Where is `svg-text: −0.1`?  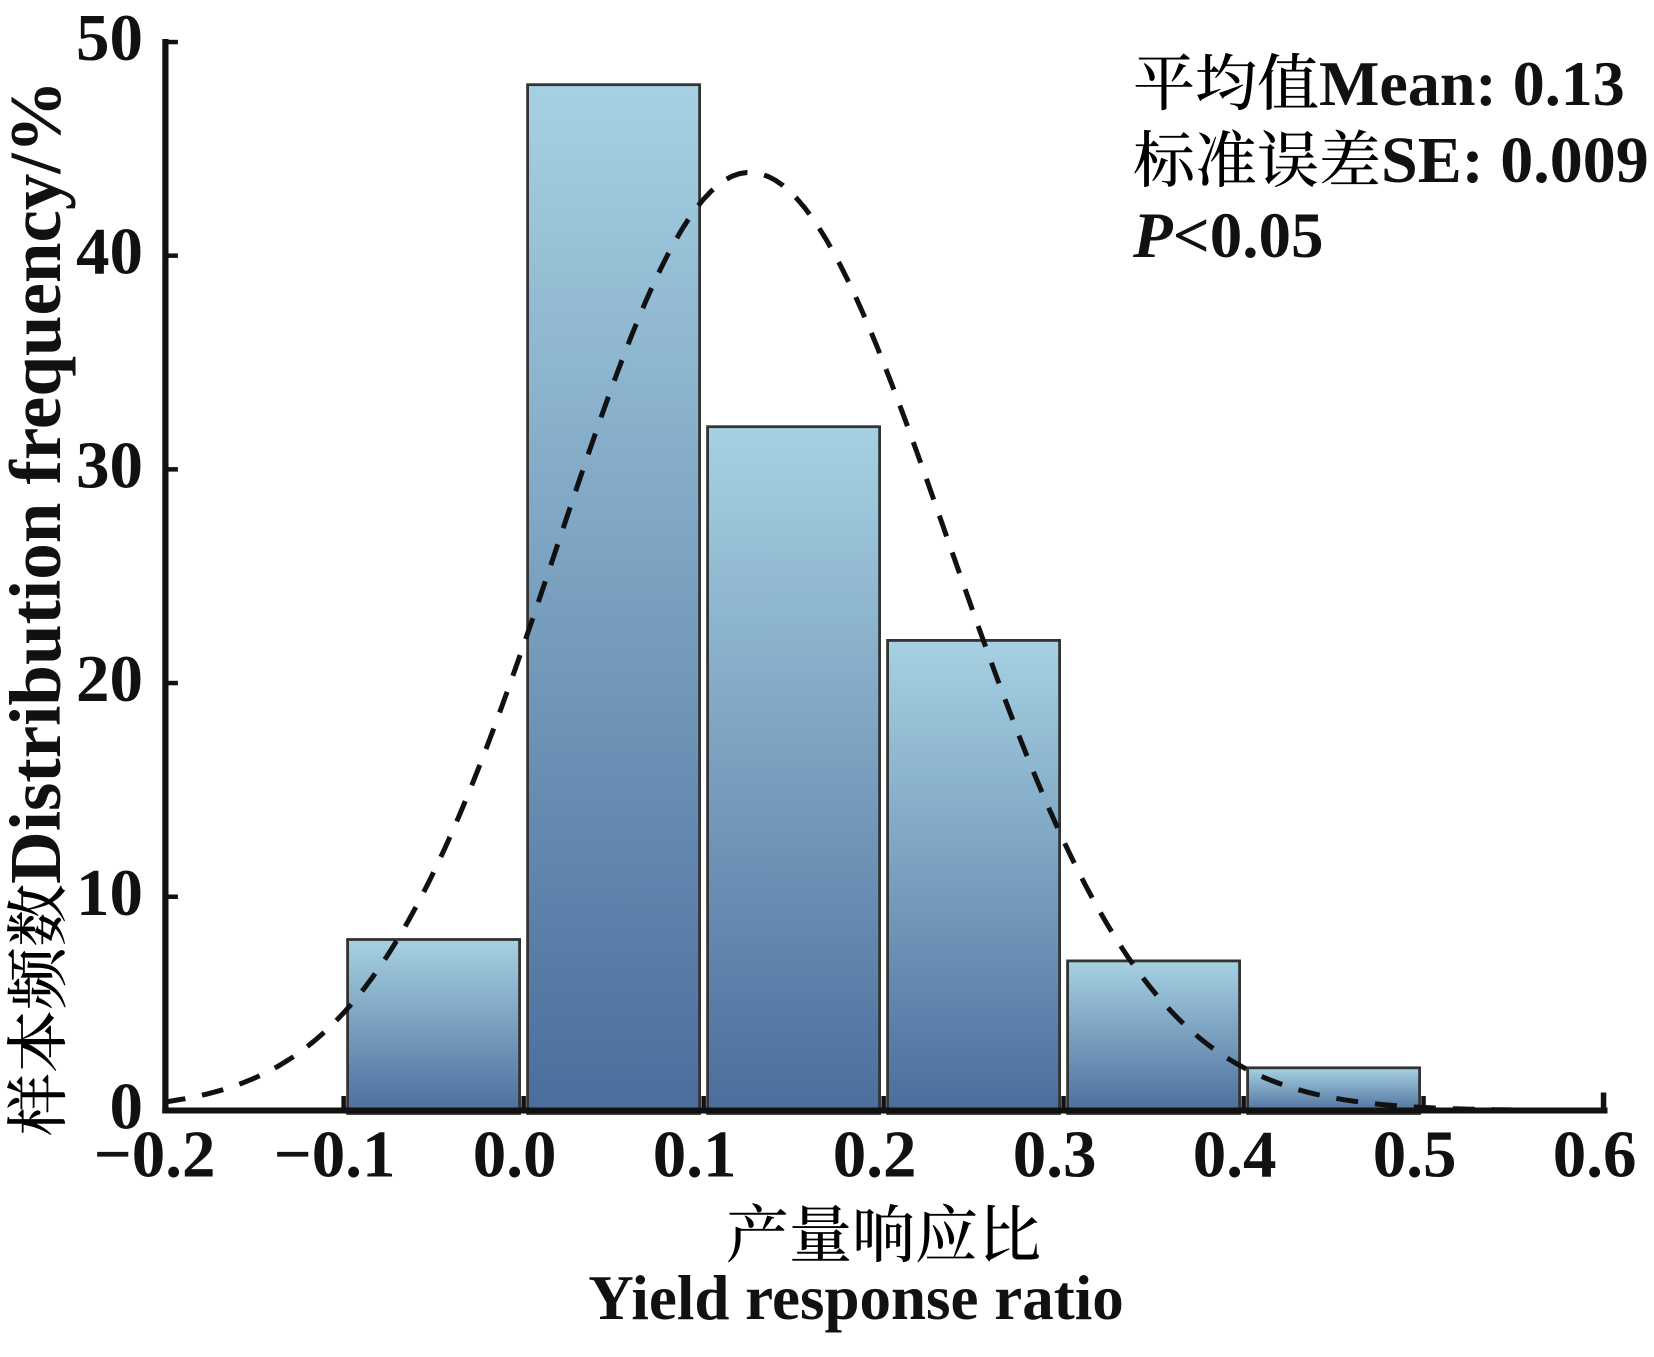 svg-text: −0.1 is located at coordinates (335, 1155).